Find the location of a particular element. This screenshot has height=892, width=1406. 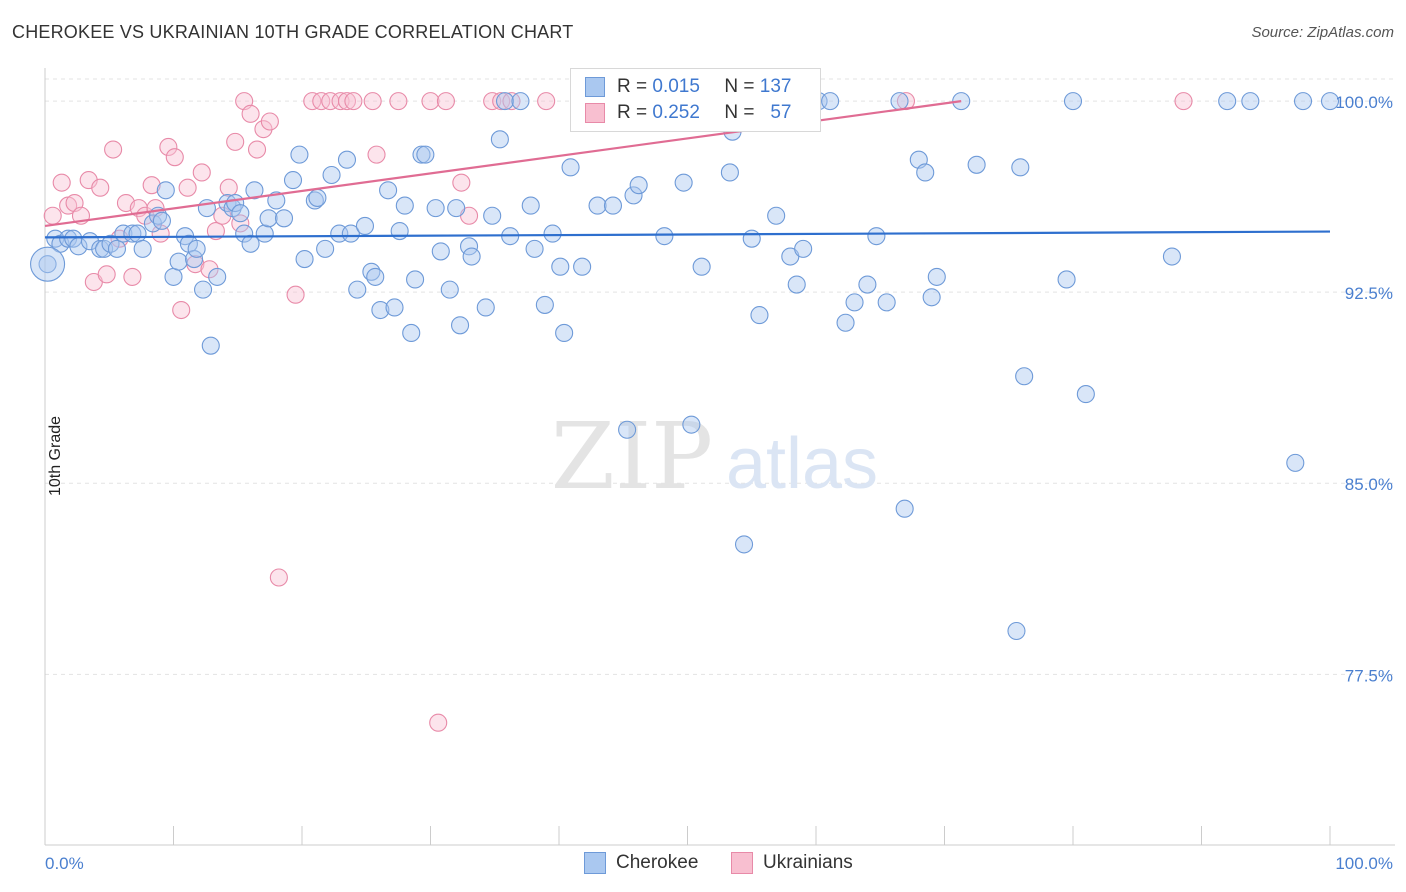

x-tick-label-max: 100.0% is located at coordinates (1364, 863).